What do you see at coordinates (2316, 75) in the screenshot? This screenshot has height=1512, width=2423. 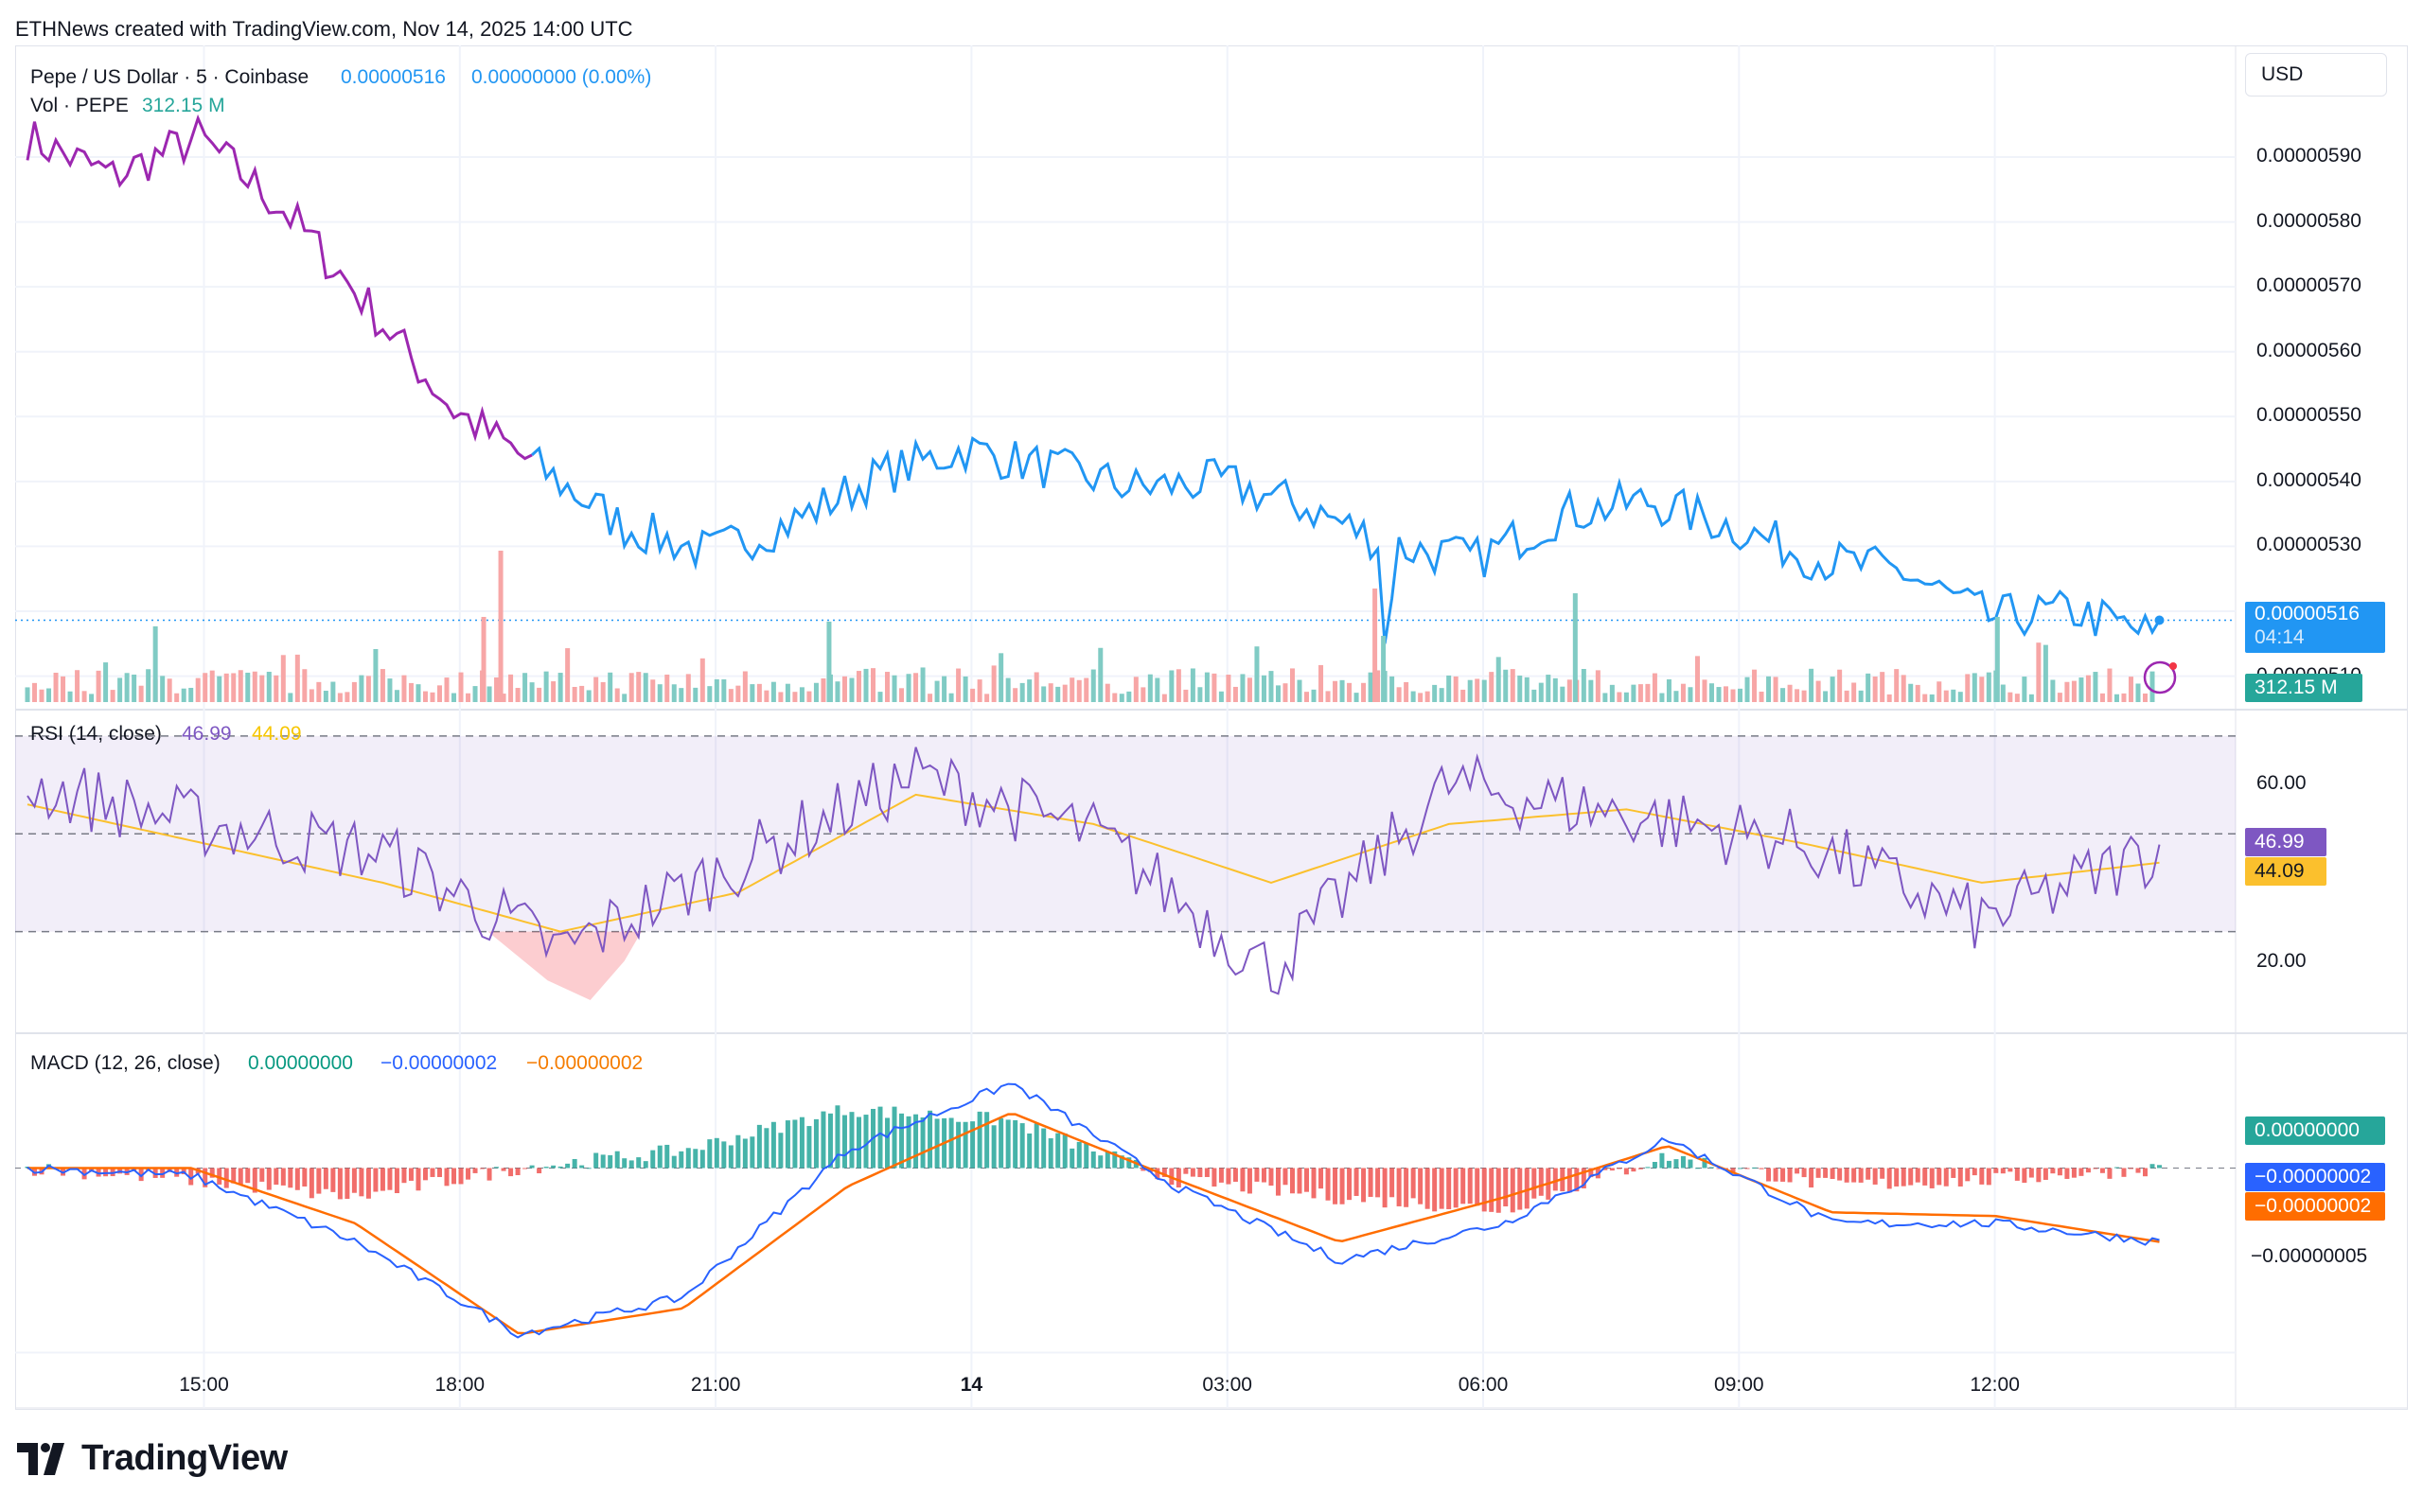 I see `currency-button: USD` at bounding box center [2316, 75].